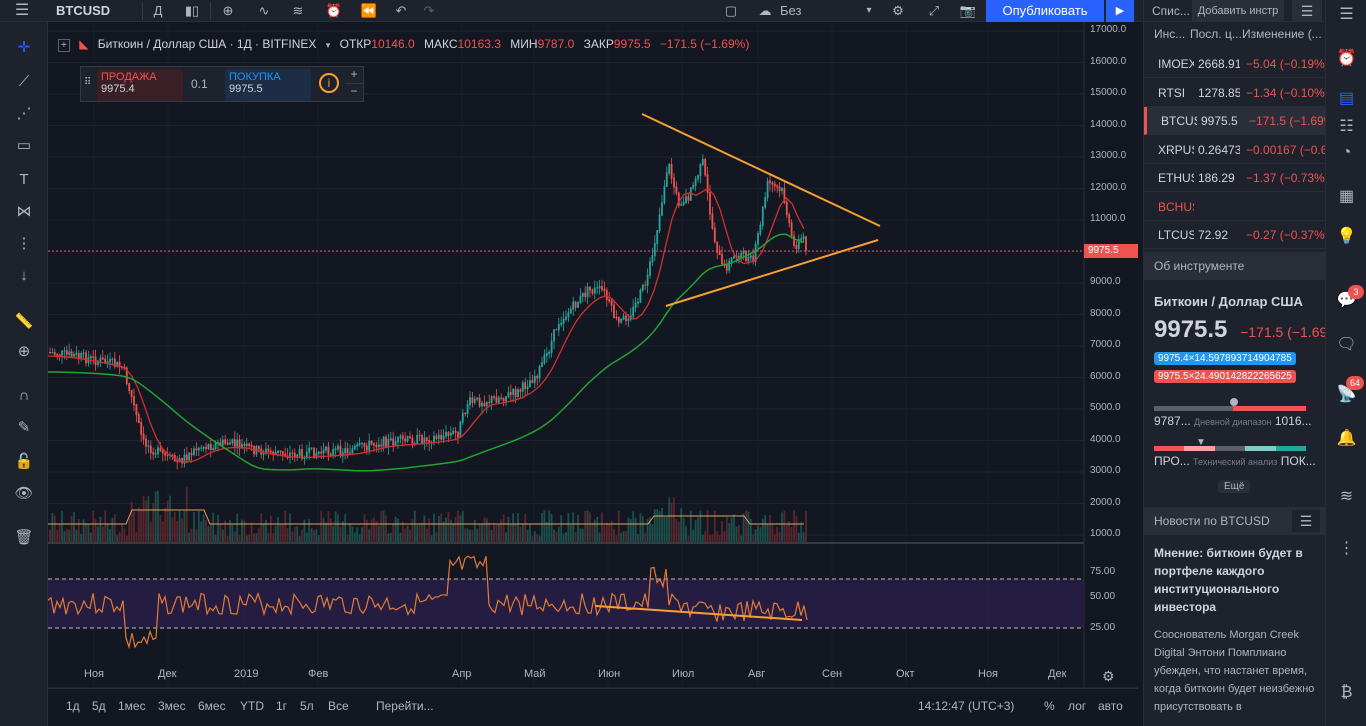  What do you see at coordinates (1346, 236) in the screenshot?
I see `ideas-icon: 💡` at bounding box center [1346, 236].